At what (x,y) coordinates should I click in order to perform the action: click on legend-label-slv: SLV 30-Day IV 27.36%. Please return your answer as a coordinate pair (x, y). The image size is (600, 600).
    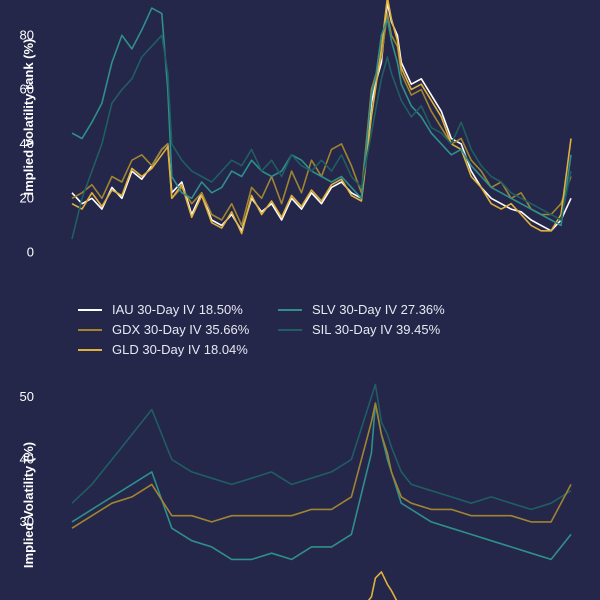
    Looking at the image, I should click on (378, 309).